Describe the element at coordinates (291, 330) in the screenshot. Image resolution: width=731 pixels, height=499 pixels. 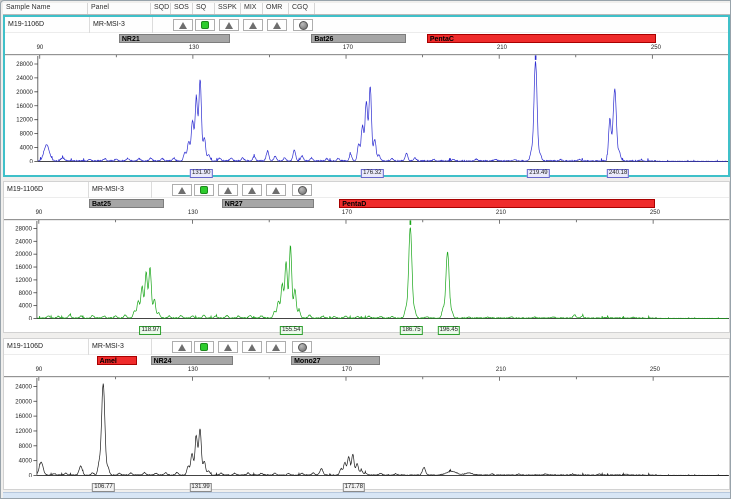
I see `peak-label: 155.54` at that location.